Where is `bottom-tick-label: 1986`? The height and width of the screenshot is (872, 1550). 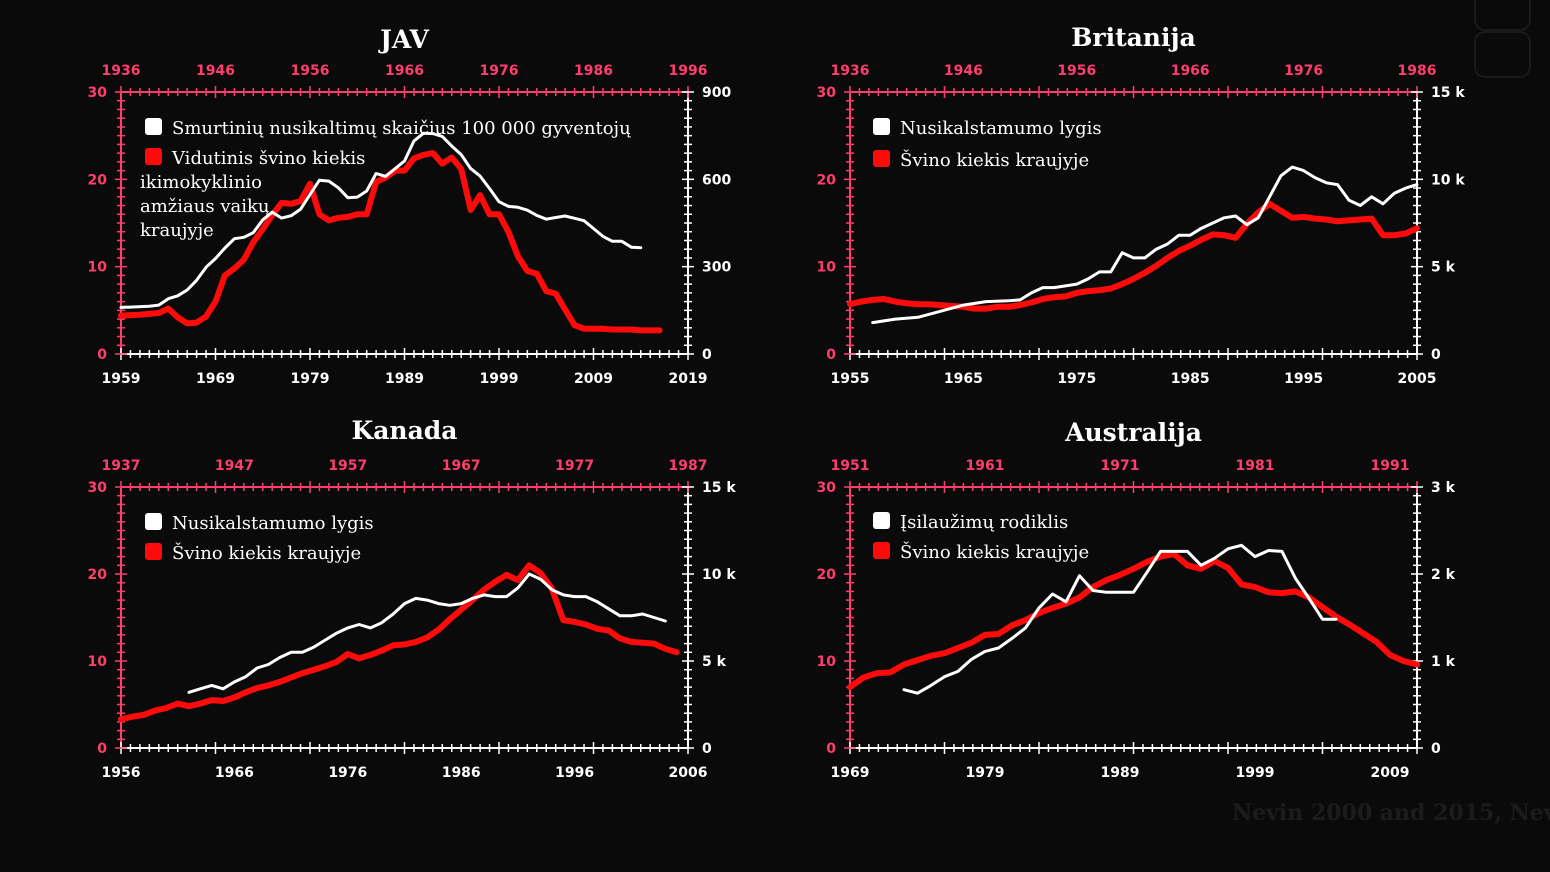
bottom-tick-label: 1986 is located at coordinates (461, 773).